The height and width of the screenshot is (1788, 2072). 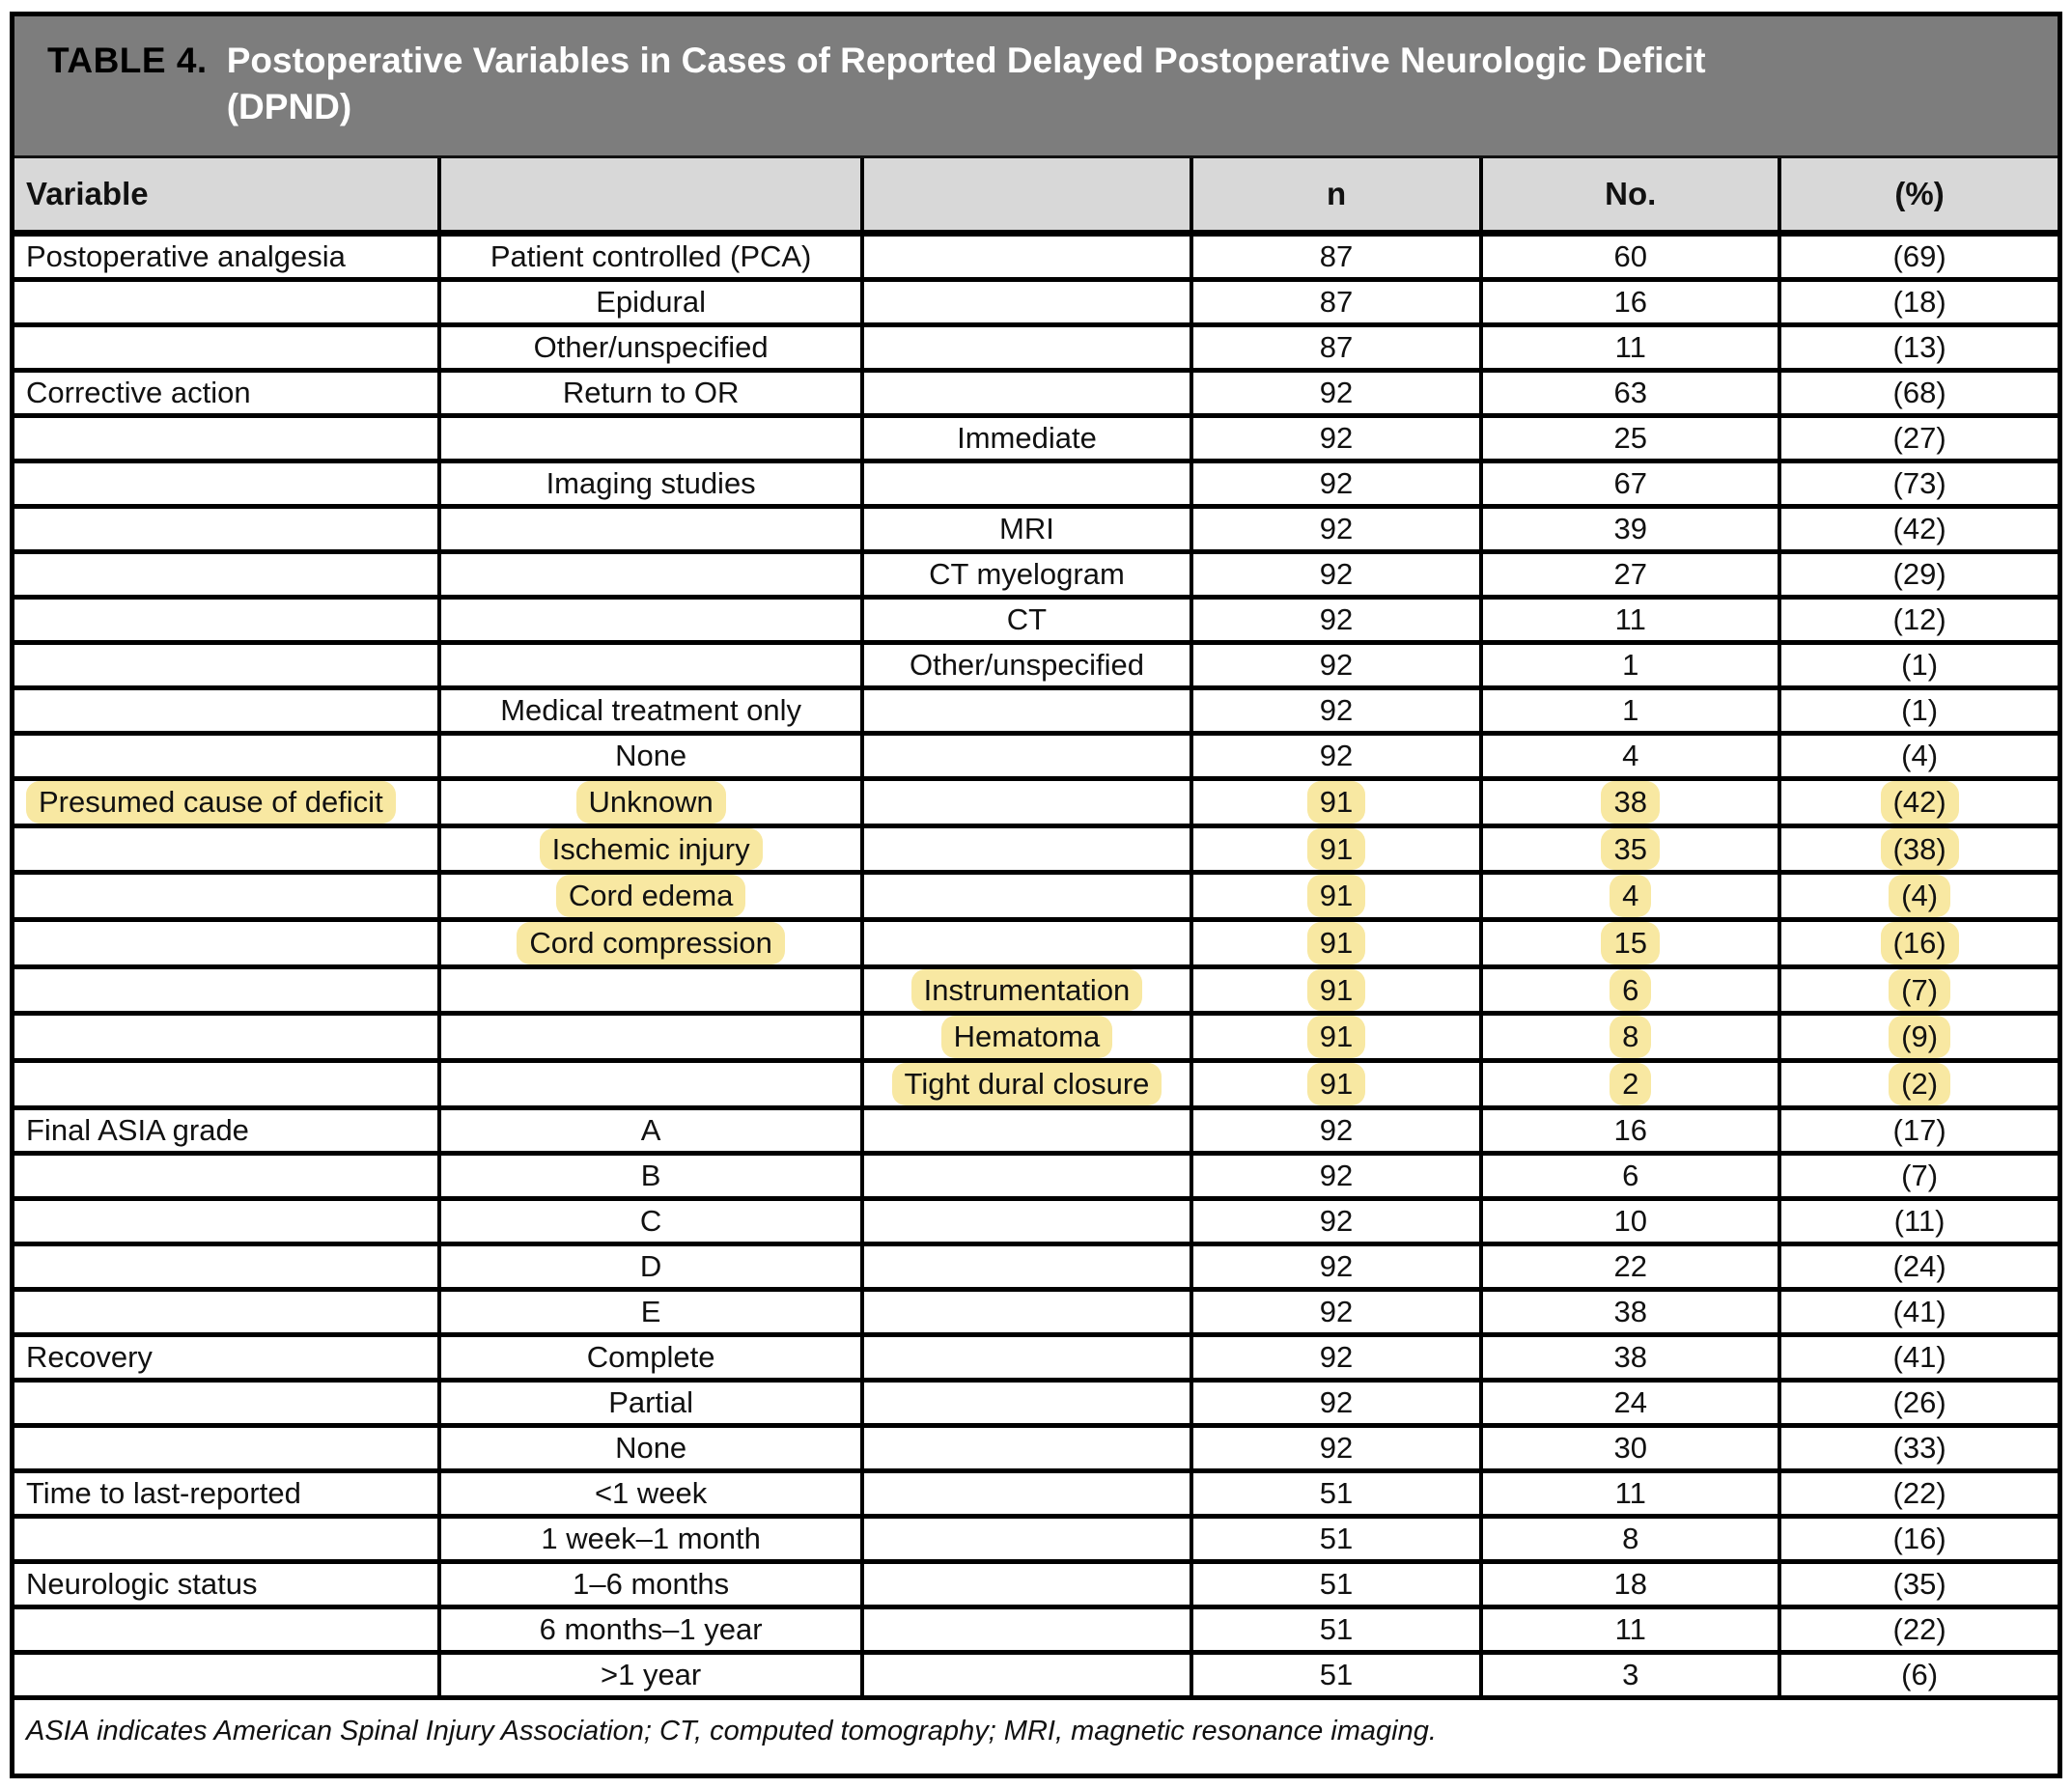 What do you see at coordinates (651, 1629) in the screenshot?
I see `cell-category: 6 months–1 year` at bounding box center [651, 1629].